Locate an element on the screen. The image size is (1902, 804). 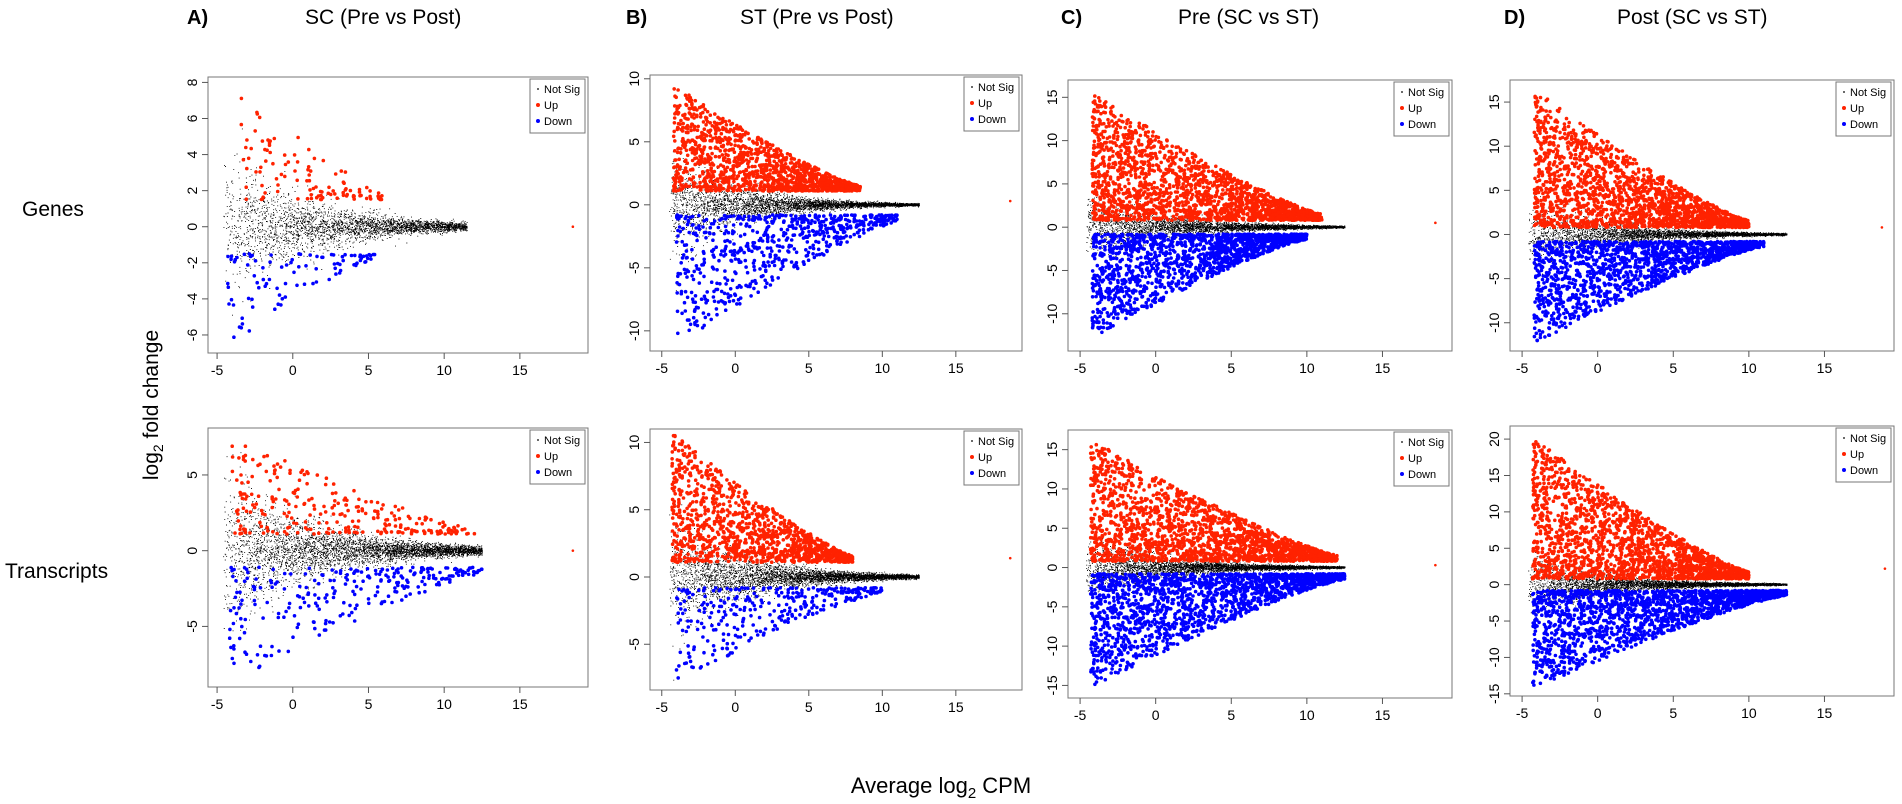
x-axis-label: Average log2 CPM is located at coordinates (941, 787).